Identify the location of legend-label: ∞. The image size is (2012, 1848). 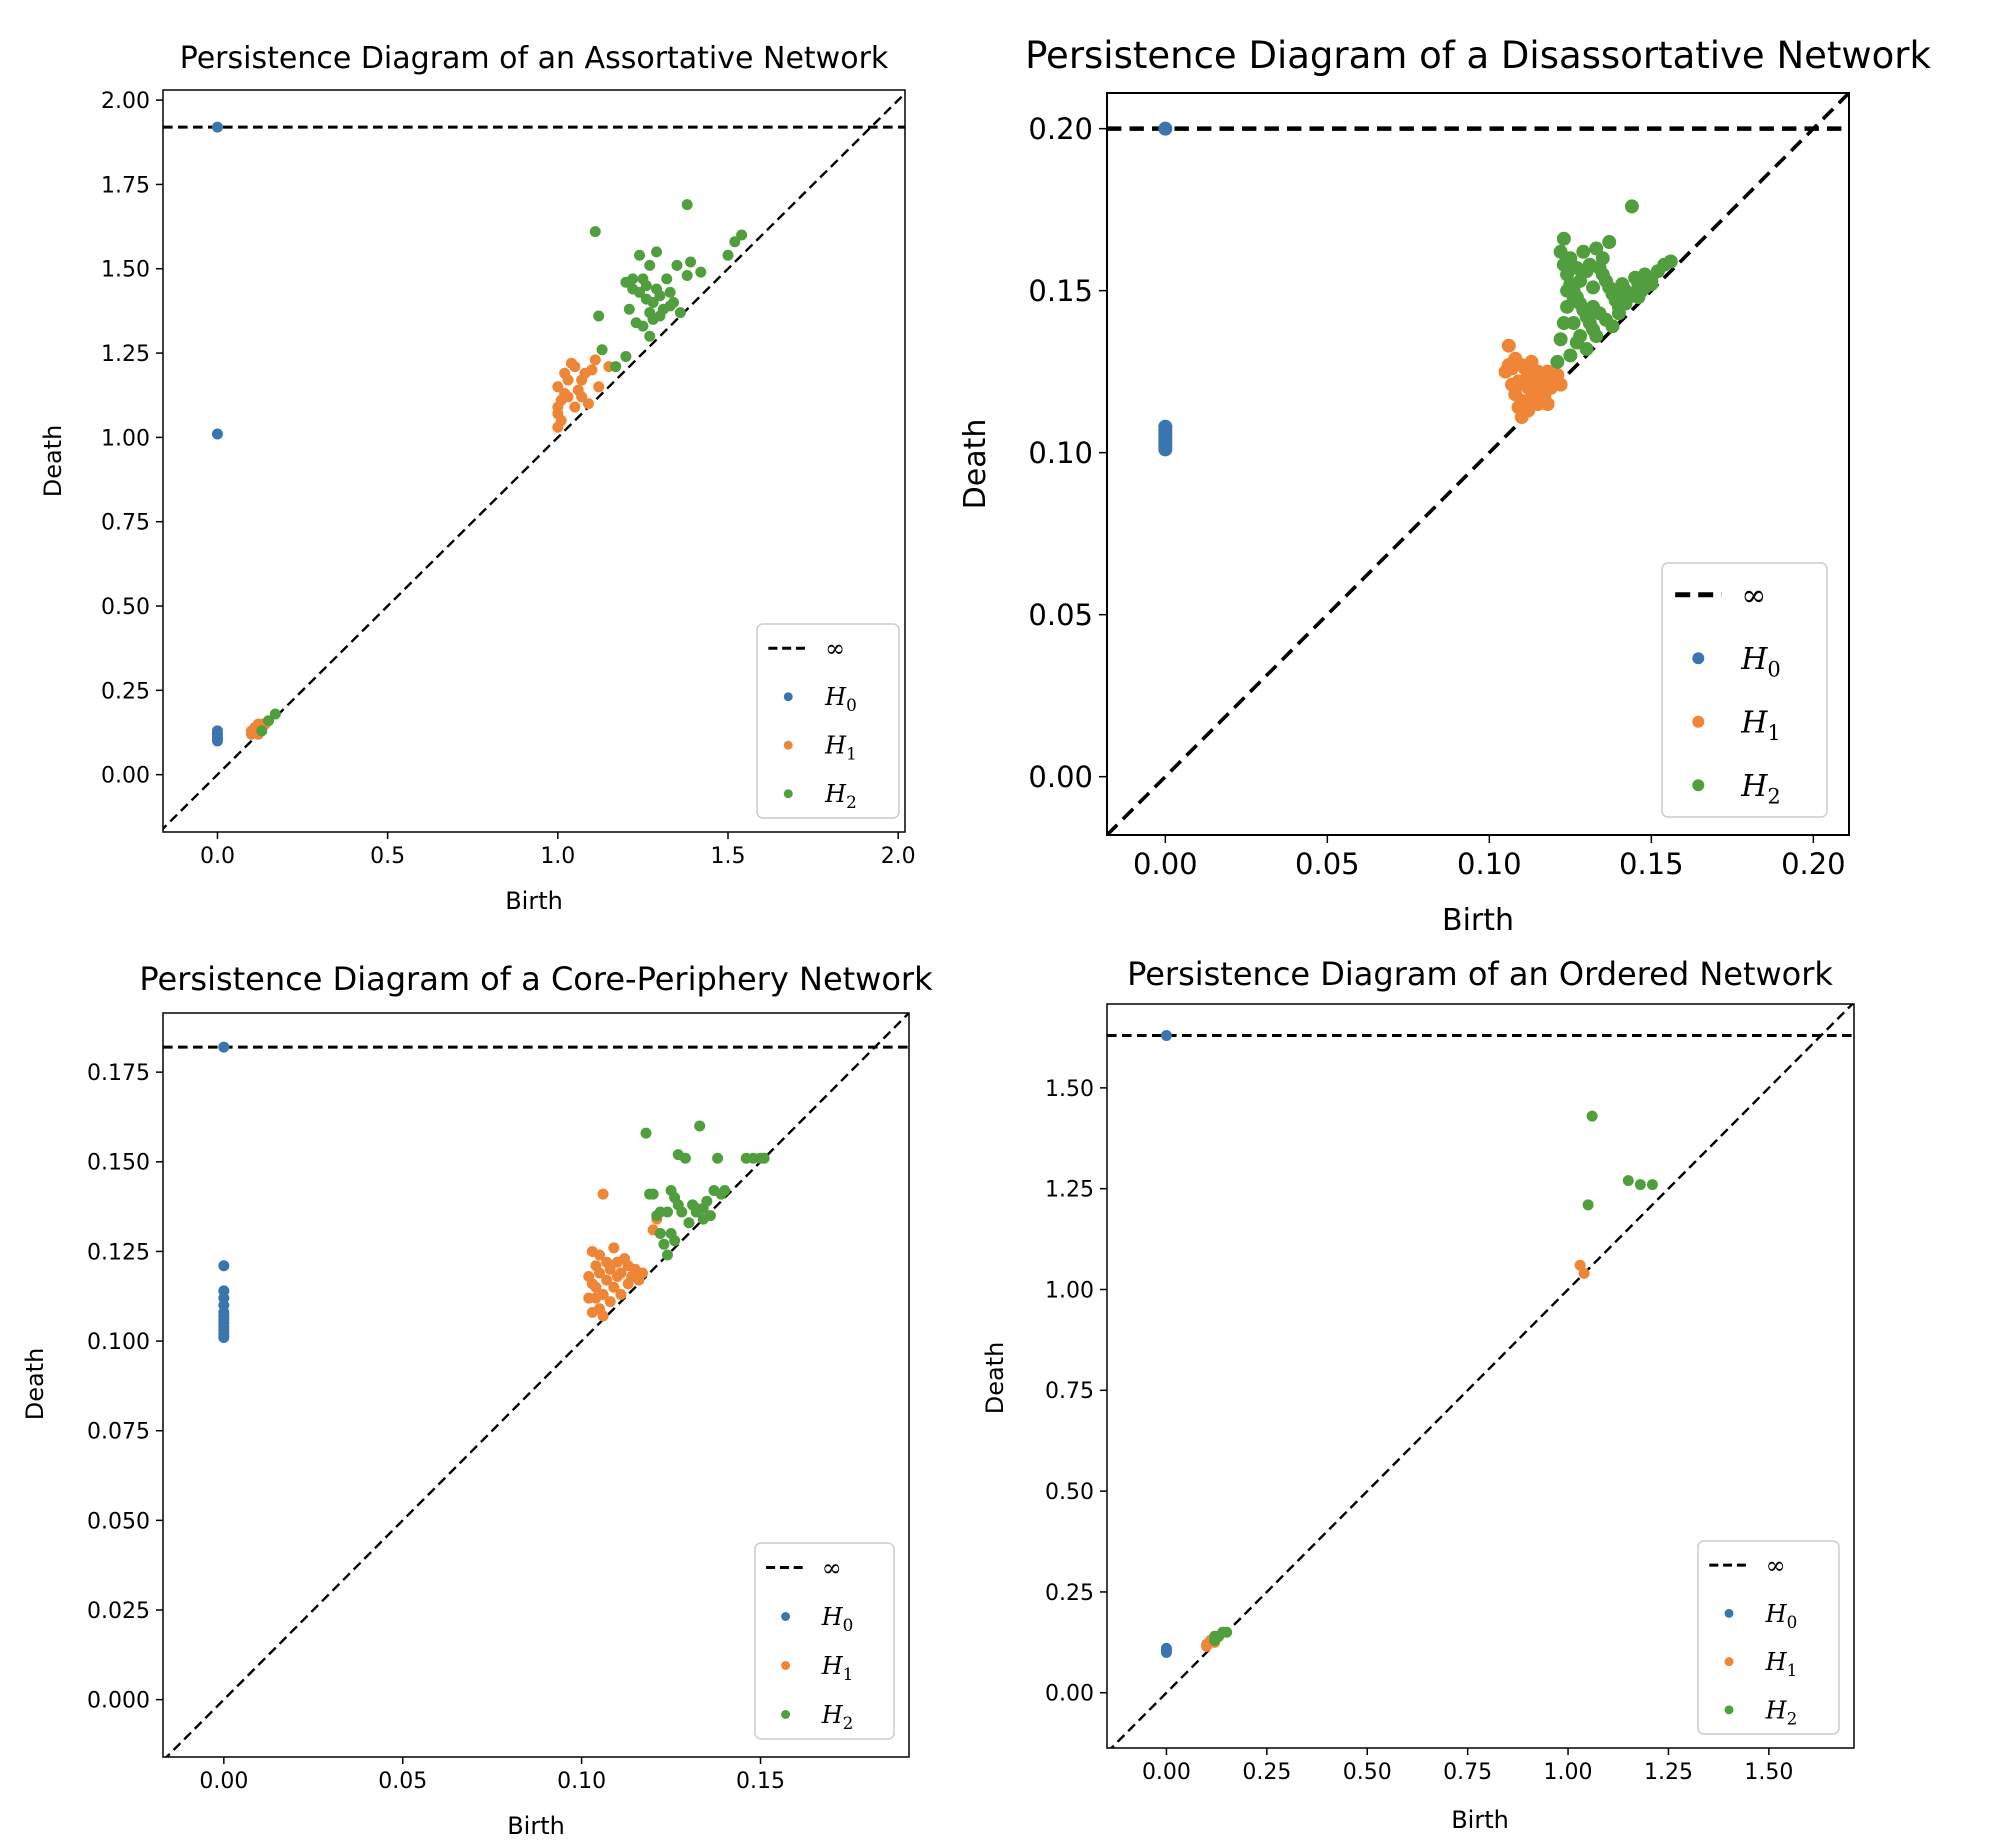
(832, 1568).